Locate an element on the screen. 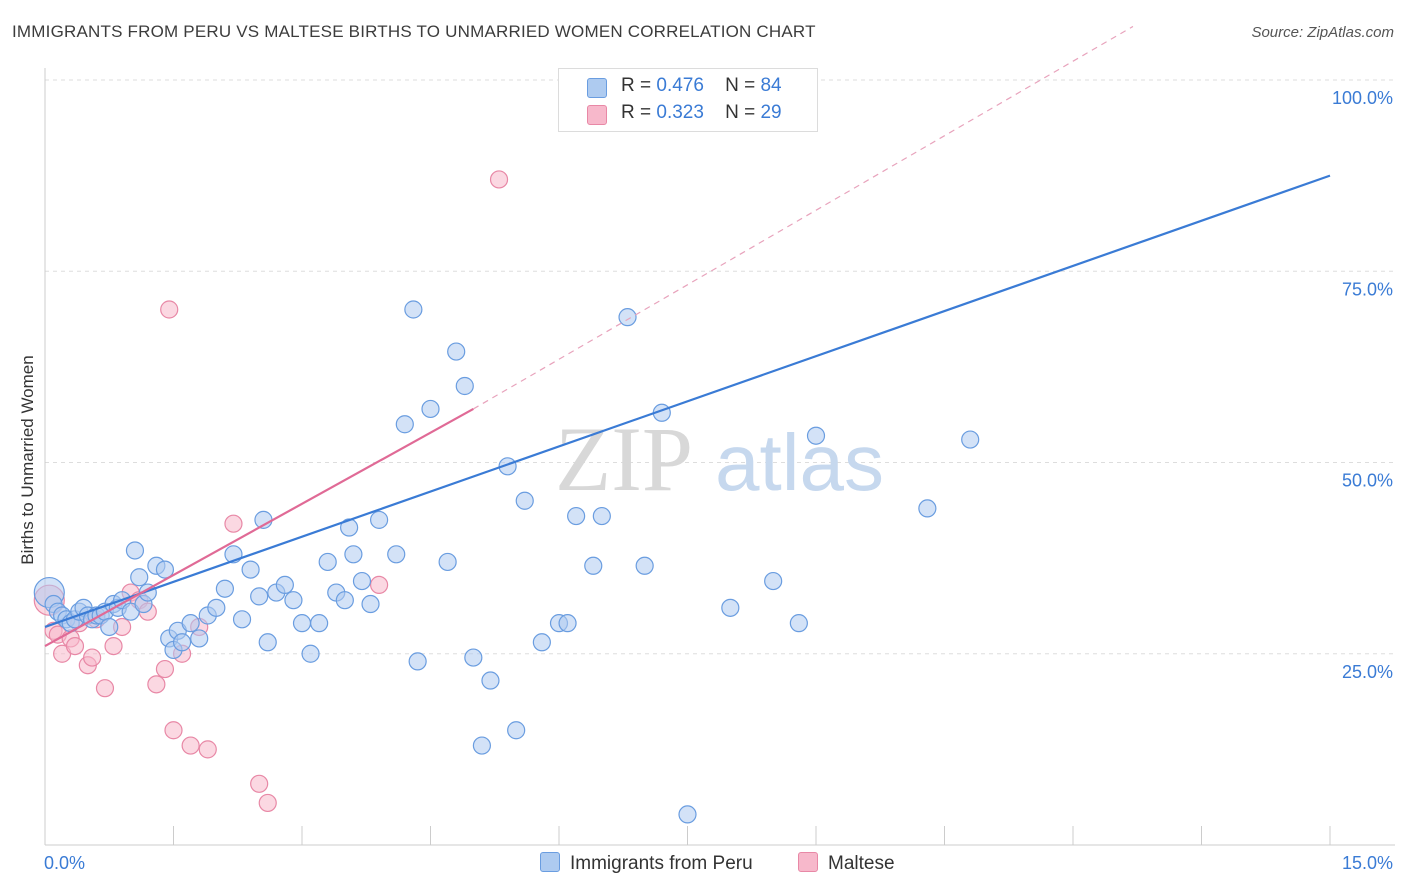  bottom-legend-label-peru: Immigrants from Peru is located at coordinates (661, 863).